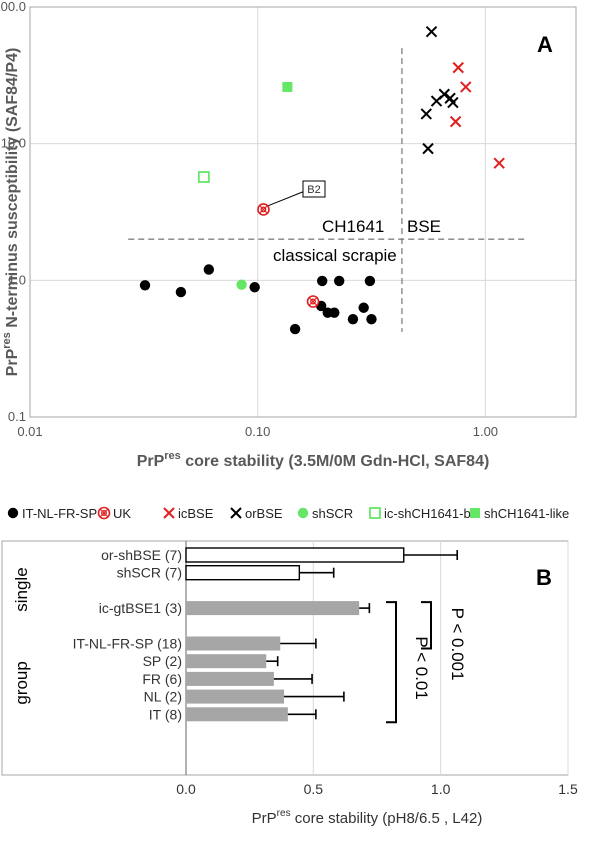 The height and width of the screenshot is (857, 598). What do you see at coordinates (427, 513) in the screenshot?
I see `legend-label: ic-shCH1641-b` at bounding box center [427, 513].